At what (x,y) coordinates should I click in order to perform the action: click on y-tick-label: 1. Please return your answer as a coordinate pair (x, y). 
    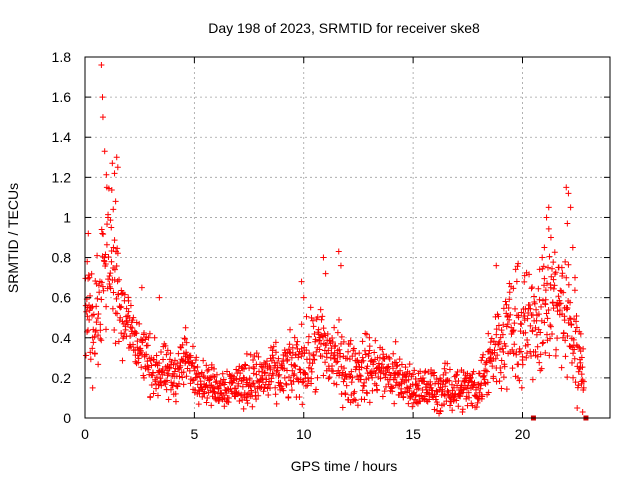
    Looking at the image, I should click on (67, 217).